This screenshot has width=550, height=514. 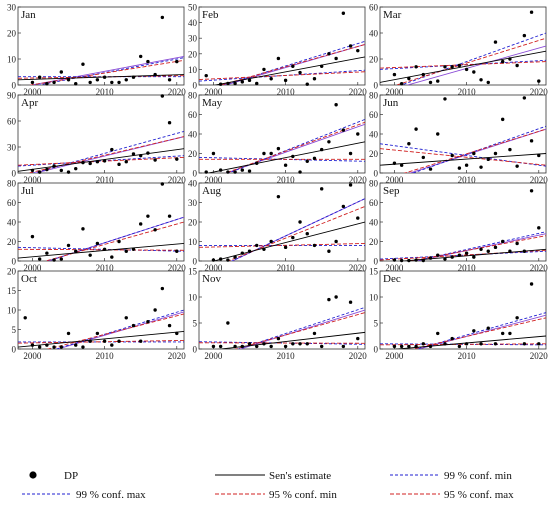 I want to click on panel-frame, so click(x=101, y=134).